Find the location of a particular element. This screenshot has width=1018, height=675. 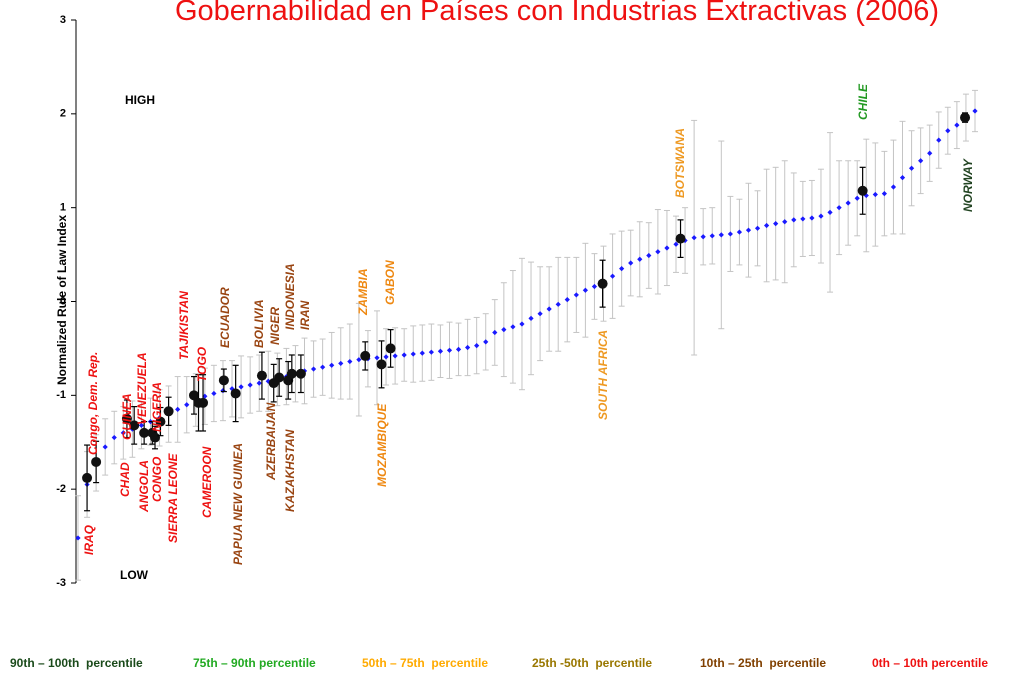

legend-entry: 90th – 100th percentile is located at coordinates (76, 663).